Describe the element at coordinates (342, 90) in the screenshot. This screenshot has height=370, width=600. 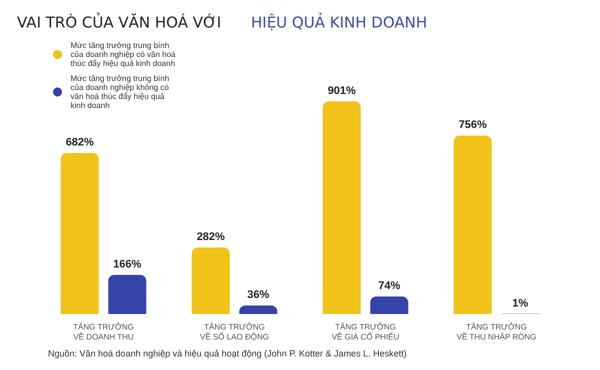
I see `data-label: 901%` at that location.